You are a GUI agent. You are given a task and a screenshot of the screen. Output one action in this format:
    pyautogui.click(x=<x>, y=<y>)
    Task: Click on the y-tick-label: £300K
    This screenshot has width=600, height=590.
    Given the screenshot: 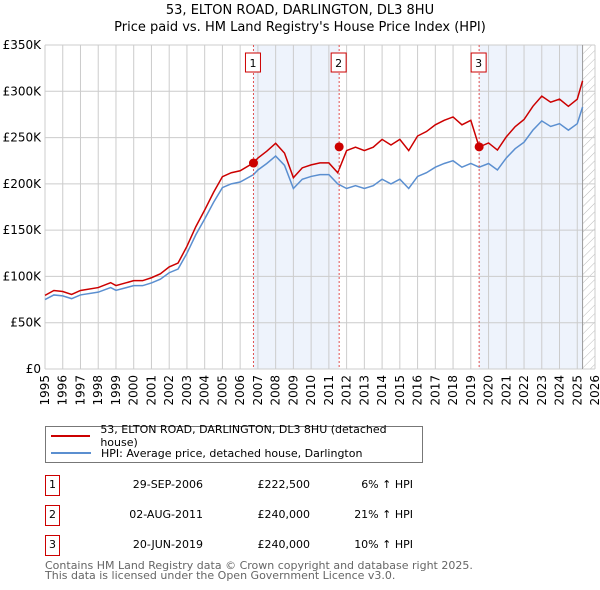 What is the action you would take?
    pyautogui.click(x=23, y=91)
    